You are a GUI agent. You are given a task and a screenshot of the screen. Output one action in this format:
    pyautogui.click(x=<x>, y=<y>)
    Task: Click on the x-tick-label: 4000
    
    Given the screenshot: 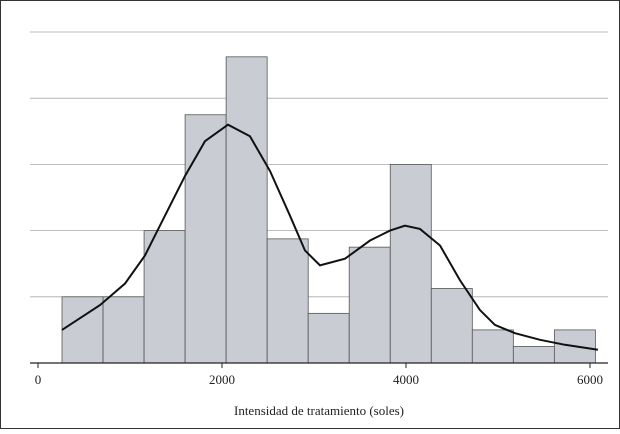 What is the action you would take?
    pyautogui.click(x=406, y=379)
    